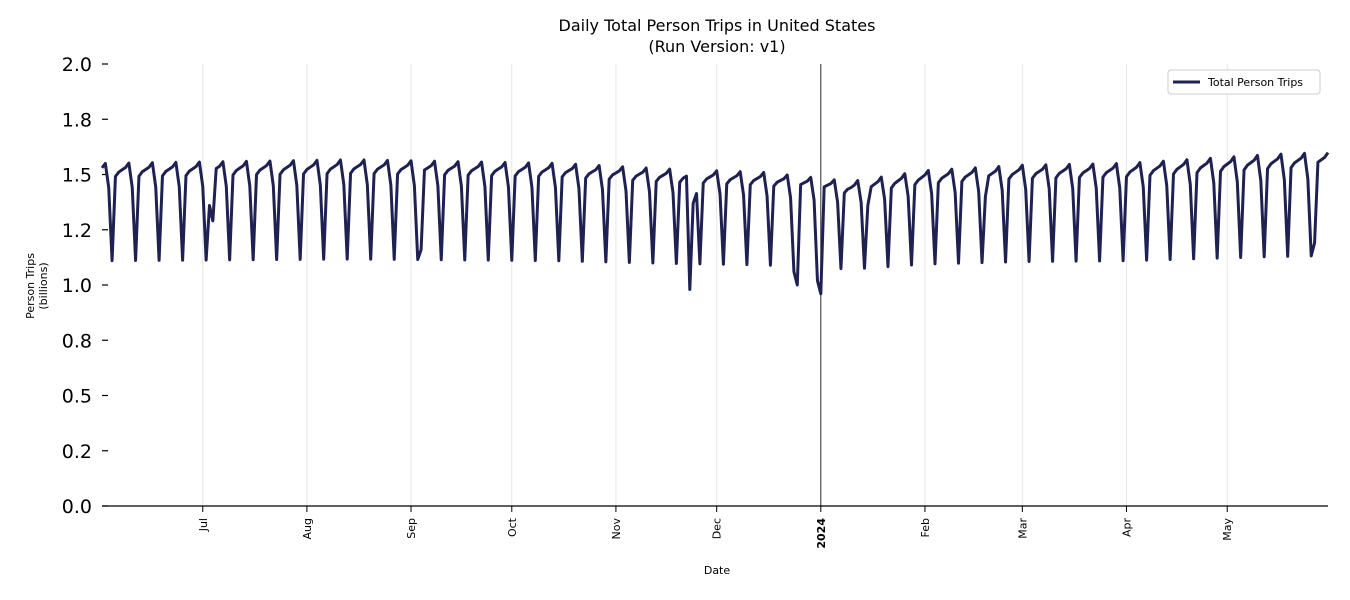  Describe the element at coordinates (30, 286) in the screenshot. I see `y-axis-label-line-1: Person Trips` at that location.